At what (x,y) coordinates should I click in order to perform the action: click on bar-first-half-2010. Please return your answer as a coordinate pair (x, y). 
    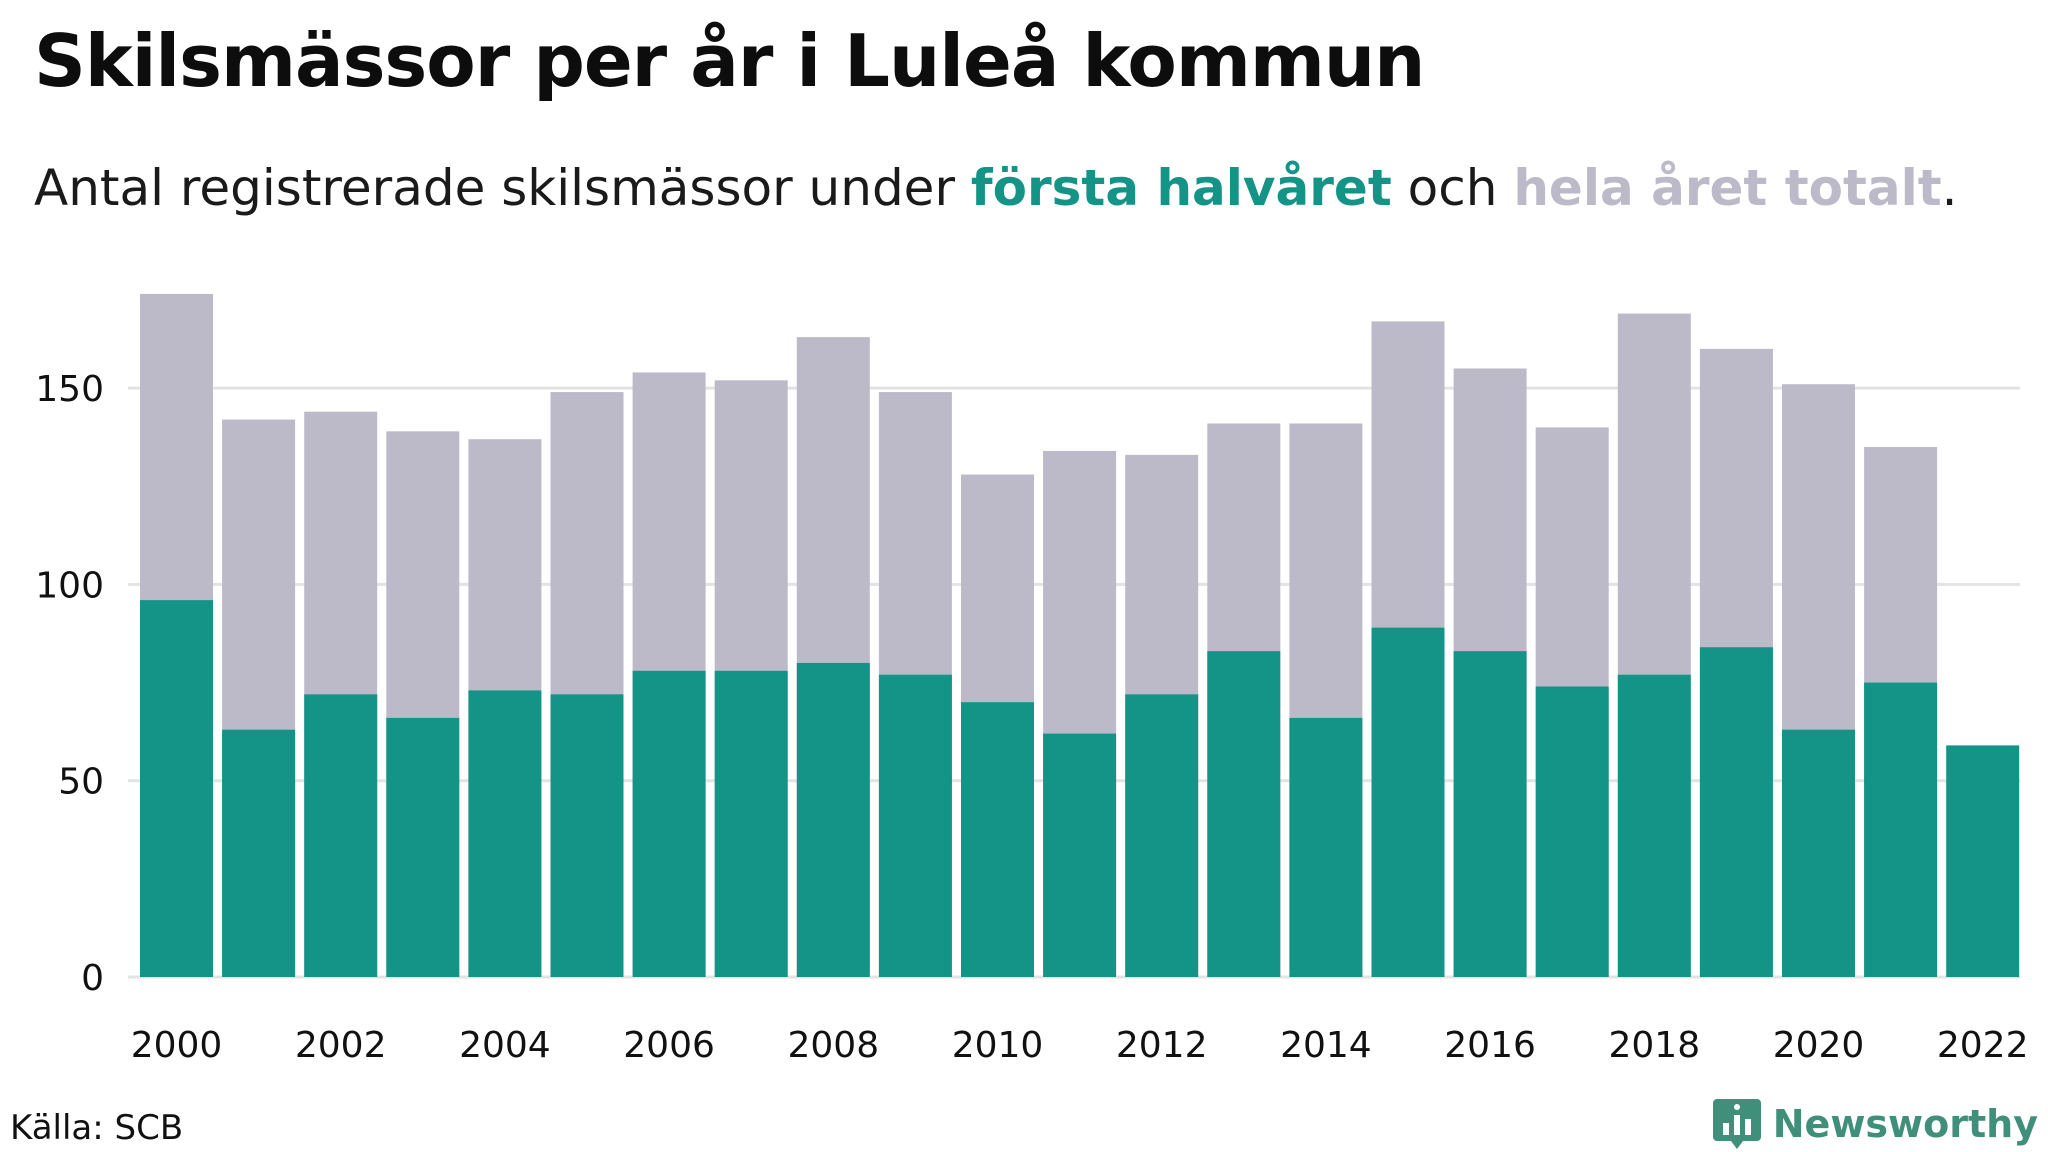
    Looking at the image, I should click on (997, 839).